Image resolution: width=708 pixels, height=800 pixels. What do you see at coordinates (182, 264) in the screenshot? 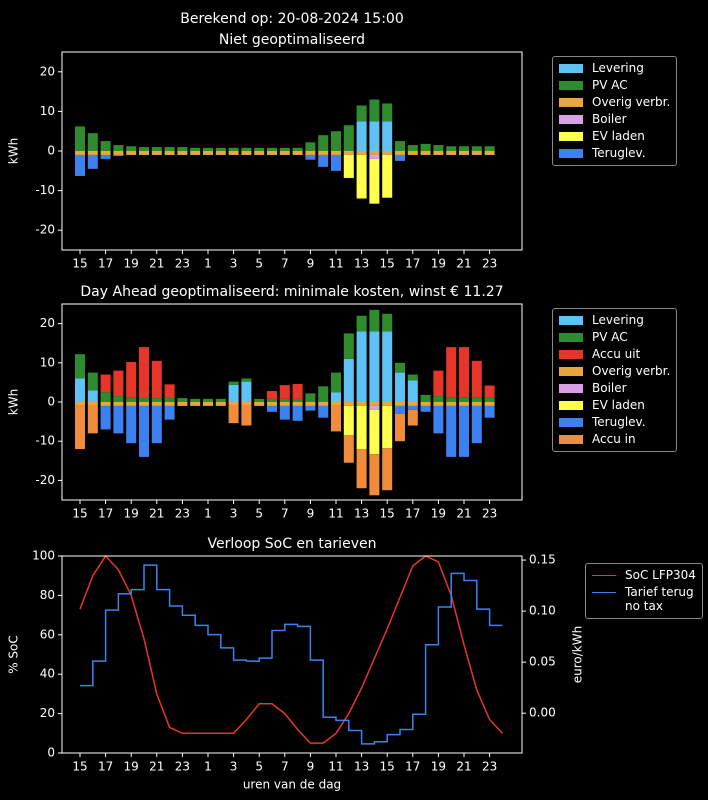
I see `x-tick-label: 23` at bounding box center [182, 264].